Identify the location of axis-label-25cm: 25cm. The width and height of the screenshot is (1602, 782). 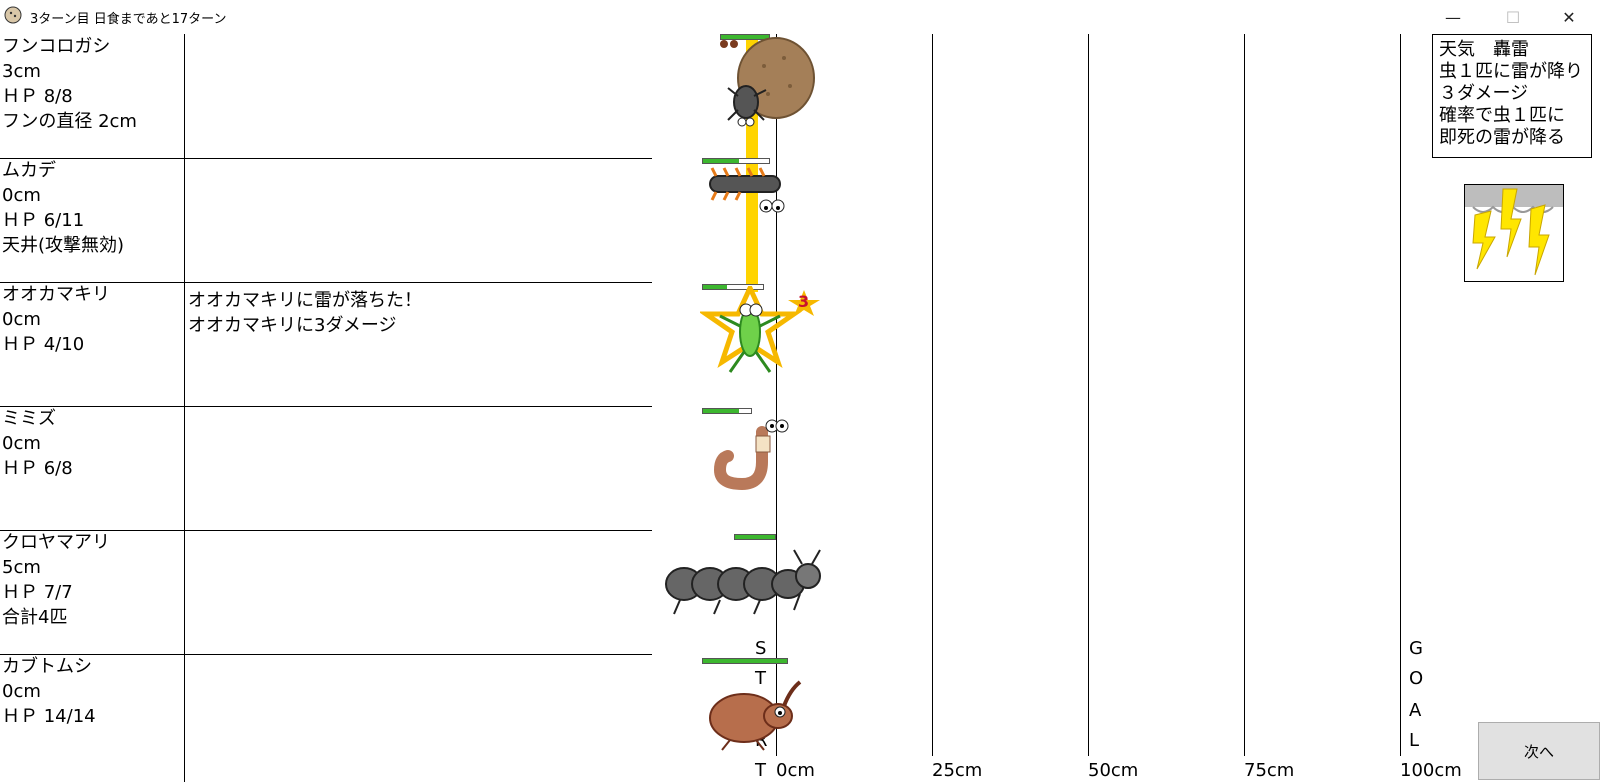
(957, 770).